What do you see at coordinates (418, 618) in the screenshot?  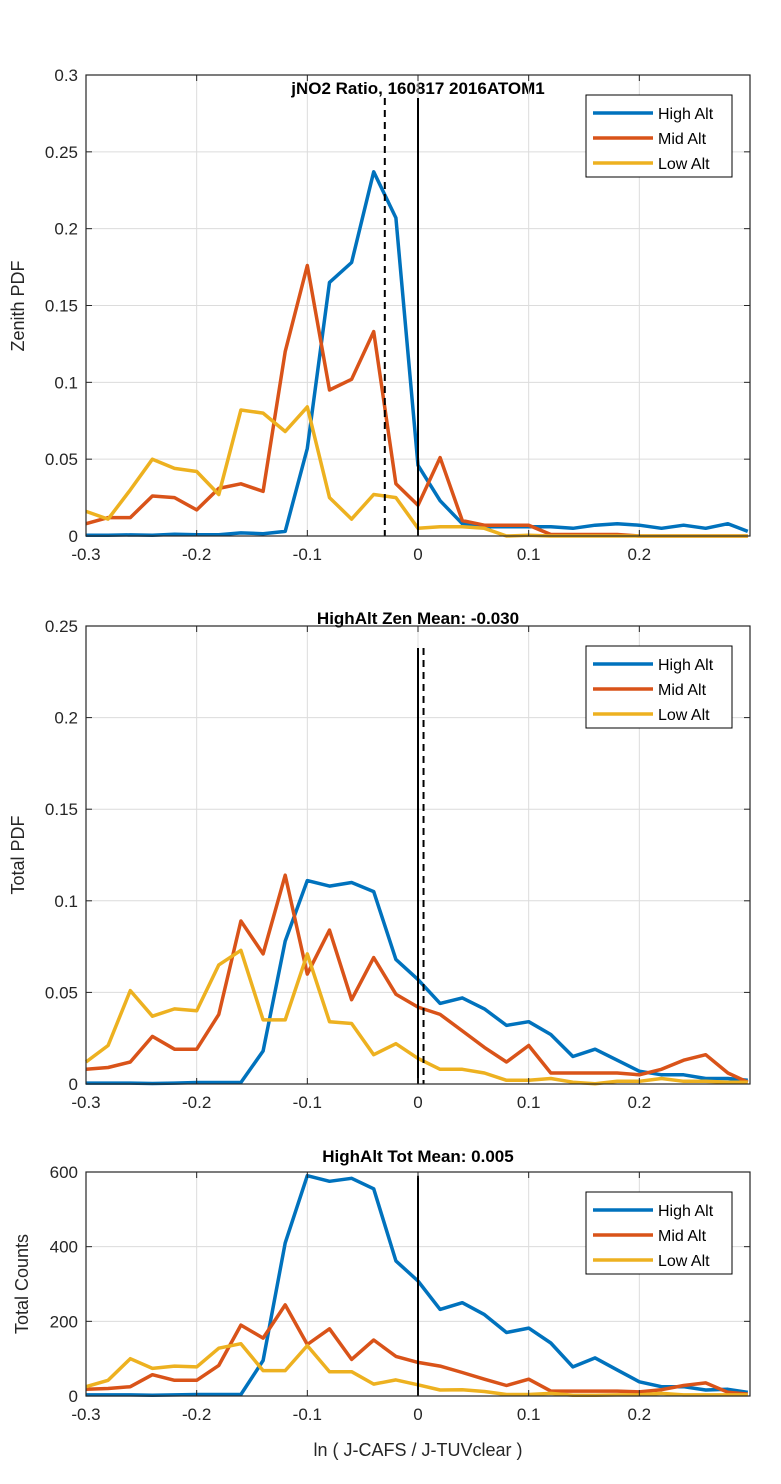 I see `panel-title: HighAlt Zen Mean: -0.030` at bounding box center [418, 618].